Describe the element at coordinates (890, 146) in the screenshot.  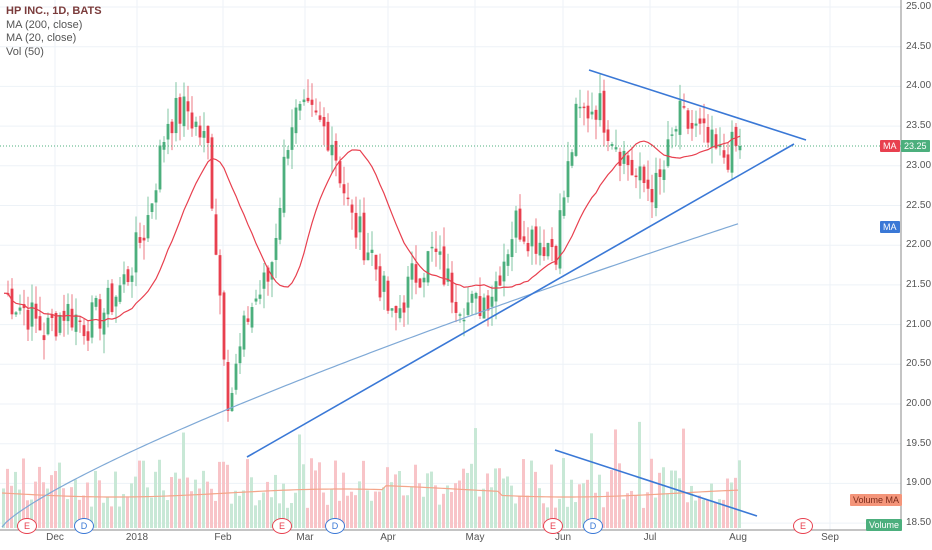
I see `ma20-tag: MA` at that location.